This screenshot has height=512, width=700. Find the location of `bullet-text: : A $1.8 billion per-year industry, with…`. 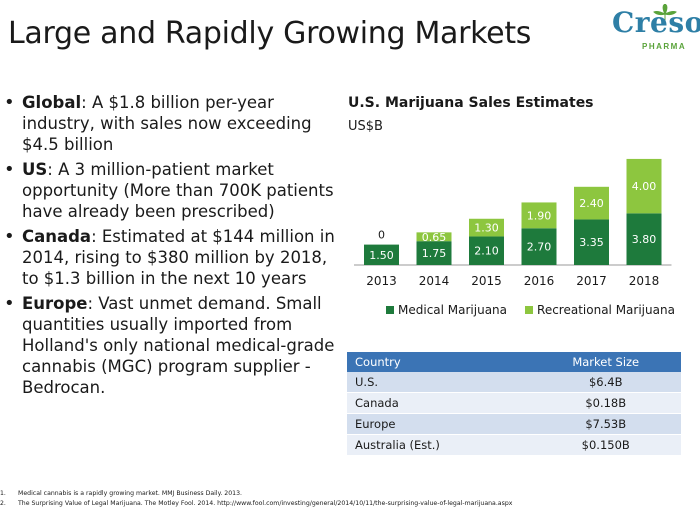

bullet-text: : A $1.8 billion per-year industry, with… is located at coordinates (167, 123).